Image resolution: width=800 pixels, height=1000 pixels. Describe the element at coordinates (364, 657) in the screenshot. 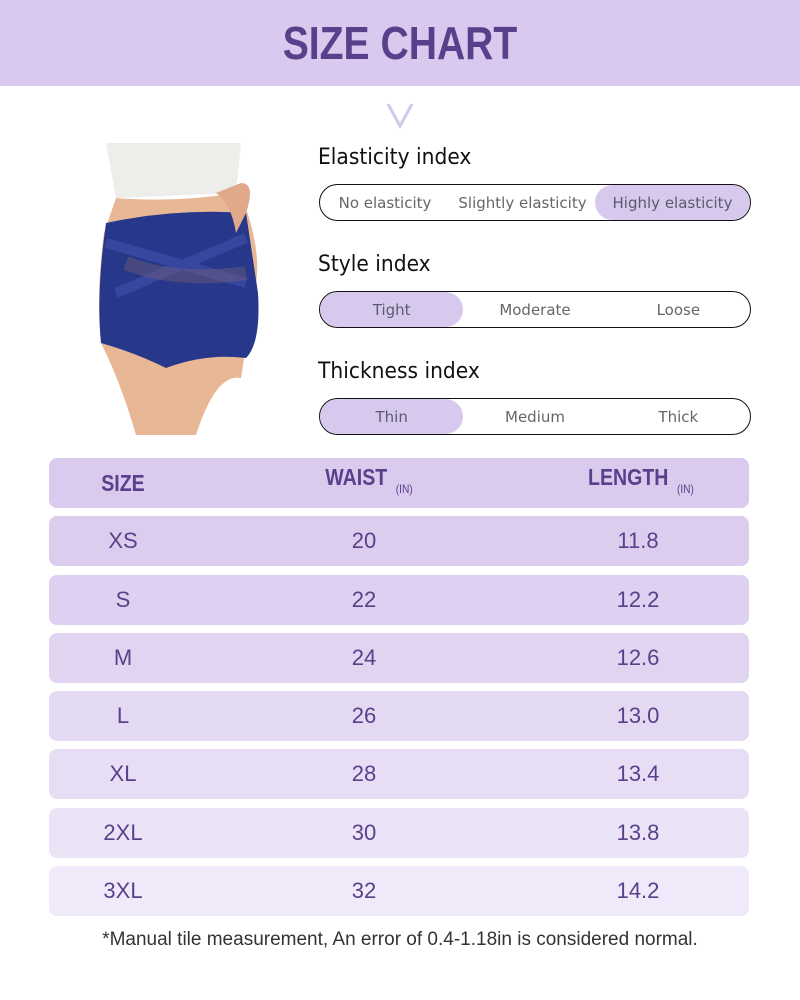

I see `waist-cell: 24` at that location.